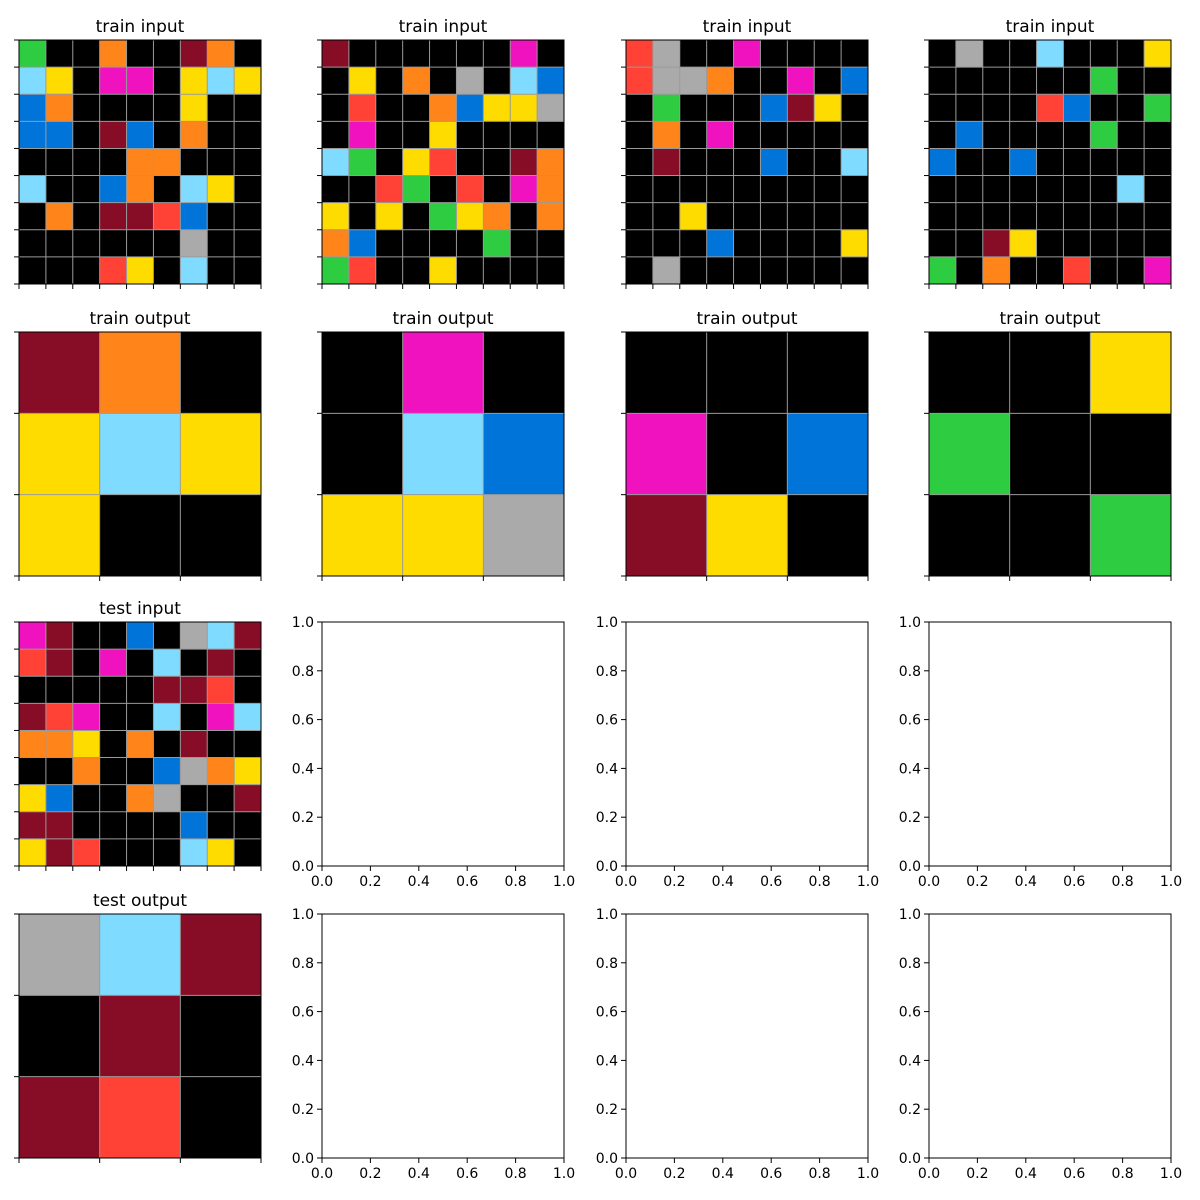 Image resolution: width=1200 pixels, height=1200 pixels. Describe the element at coordinates (443, 744) in the screenshot. I see `empty-axes` at that location.